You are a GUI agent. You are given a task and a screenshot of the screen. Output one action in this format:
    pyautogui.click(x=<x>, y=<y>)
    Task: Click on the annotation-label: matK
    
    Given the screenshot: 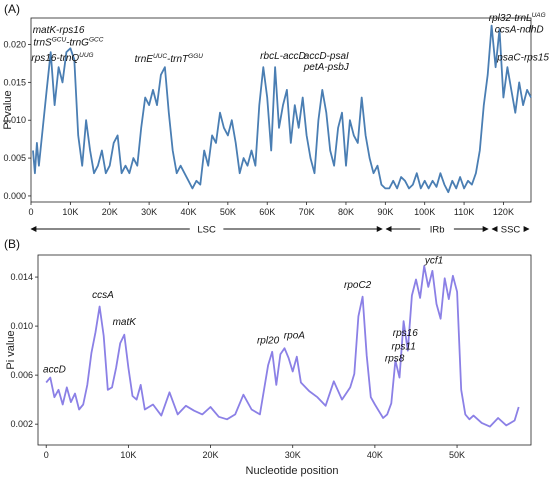 What is the action you would take?
    pyautogui.click(x=125, y=322)
    